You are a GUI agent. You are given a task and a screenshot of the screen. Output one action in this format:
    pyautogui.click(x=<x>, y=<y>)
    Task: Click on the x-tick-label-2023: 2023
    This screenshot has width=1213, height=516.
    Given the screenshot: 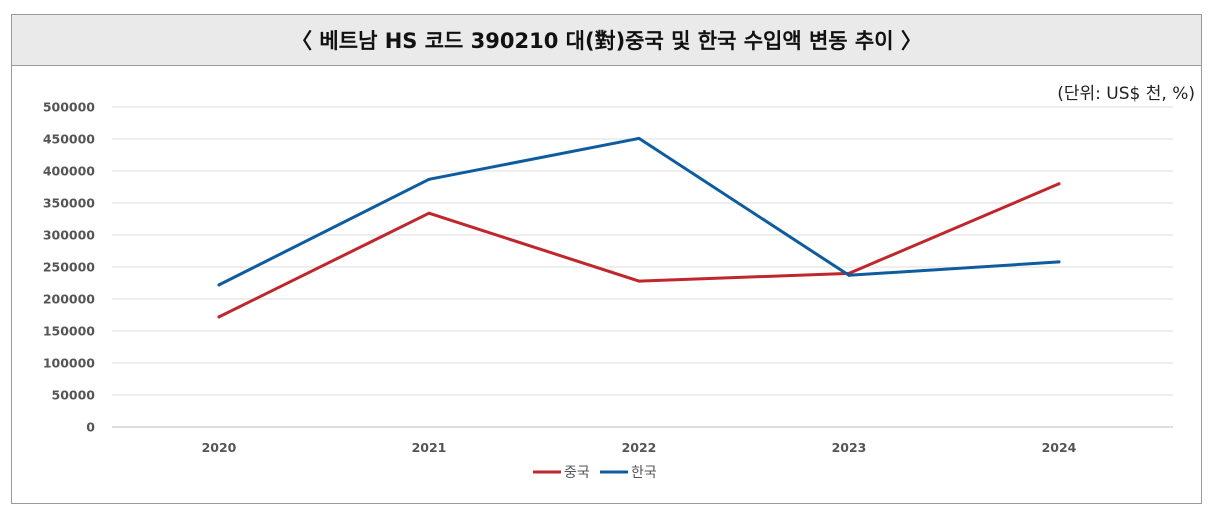 What is the action you would take?
    pyautogui.click(x=849, y=447)
    